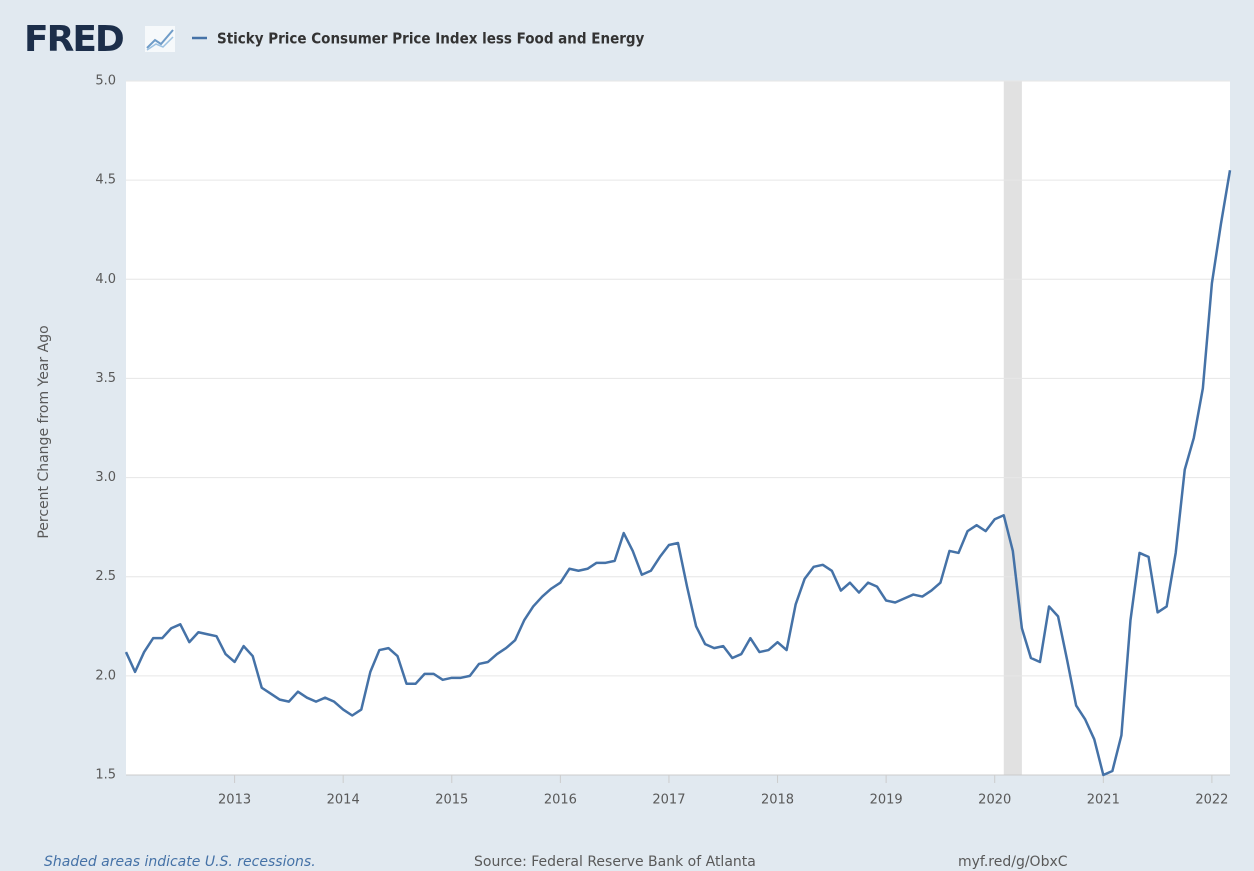 The height and width of the screenshot is (871, 1254). Describe the element at coordinates (615, 862) in the screenshot. I see `source: Source: Federal Reserve Bank of Atlanta` at that location.